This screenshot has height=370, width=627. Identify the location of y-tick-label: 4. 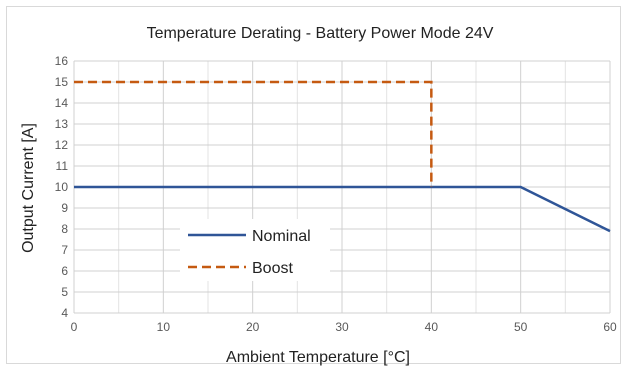
(64, 313).